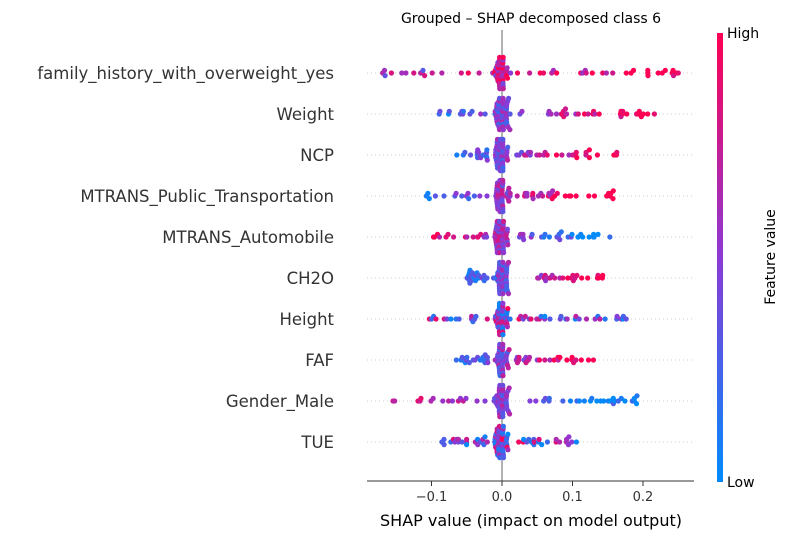 Image resolution: width=790 pixels, height=540 pixels. What do you see at coordinates (280, 402) in the screenshot?
I see `feature-label: Gender_Male` at bounding box center [280, 402].